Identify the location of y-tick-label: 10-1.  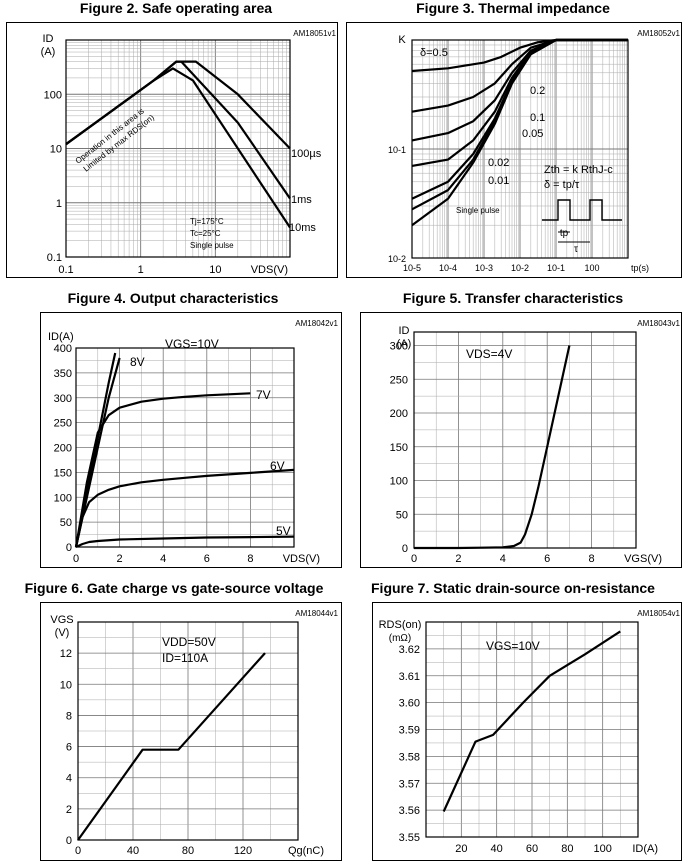
(397, 150).